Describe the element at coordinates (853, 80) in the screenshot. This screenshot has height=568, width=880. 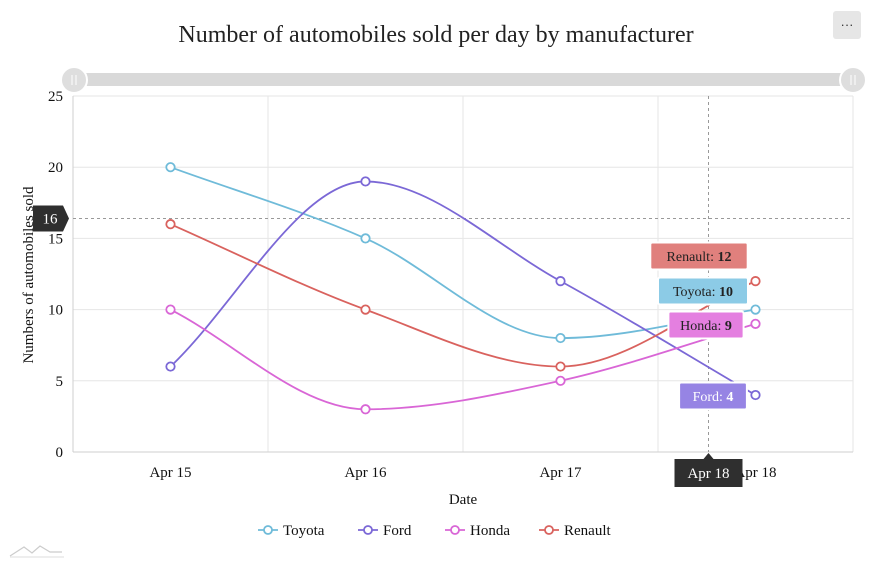
I see `slider-handle-right` at that location.